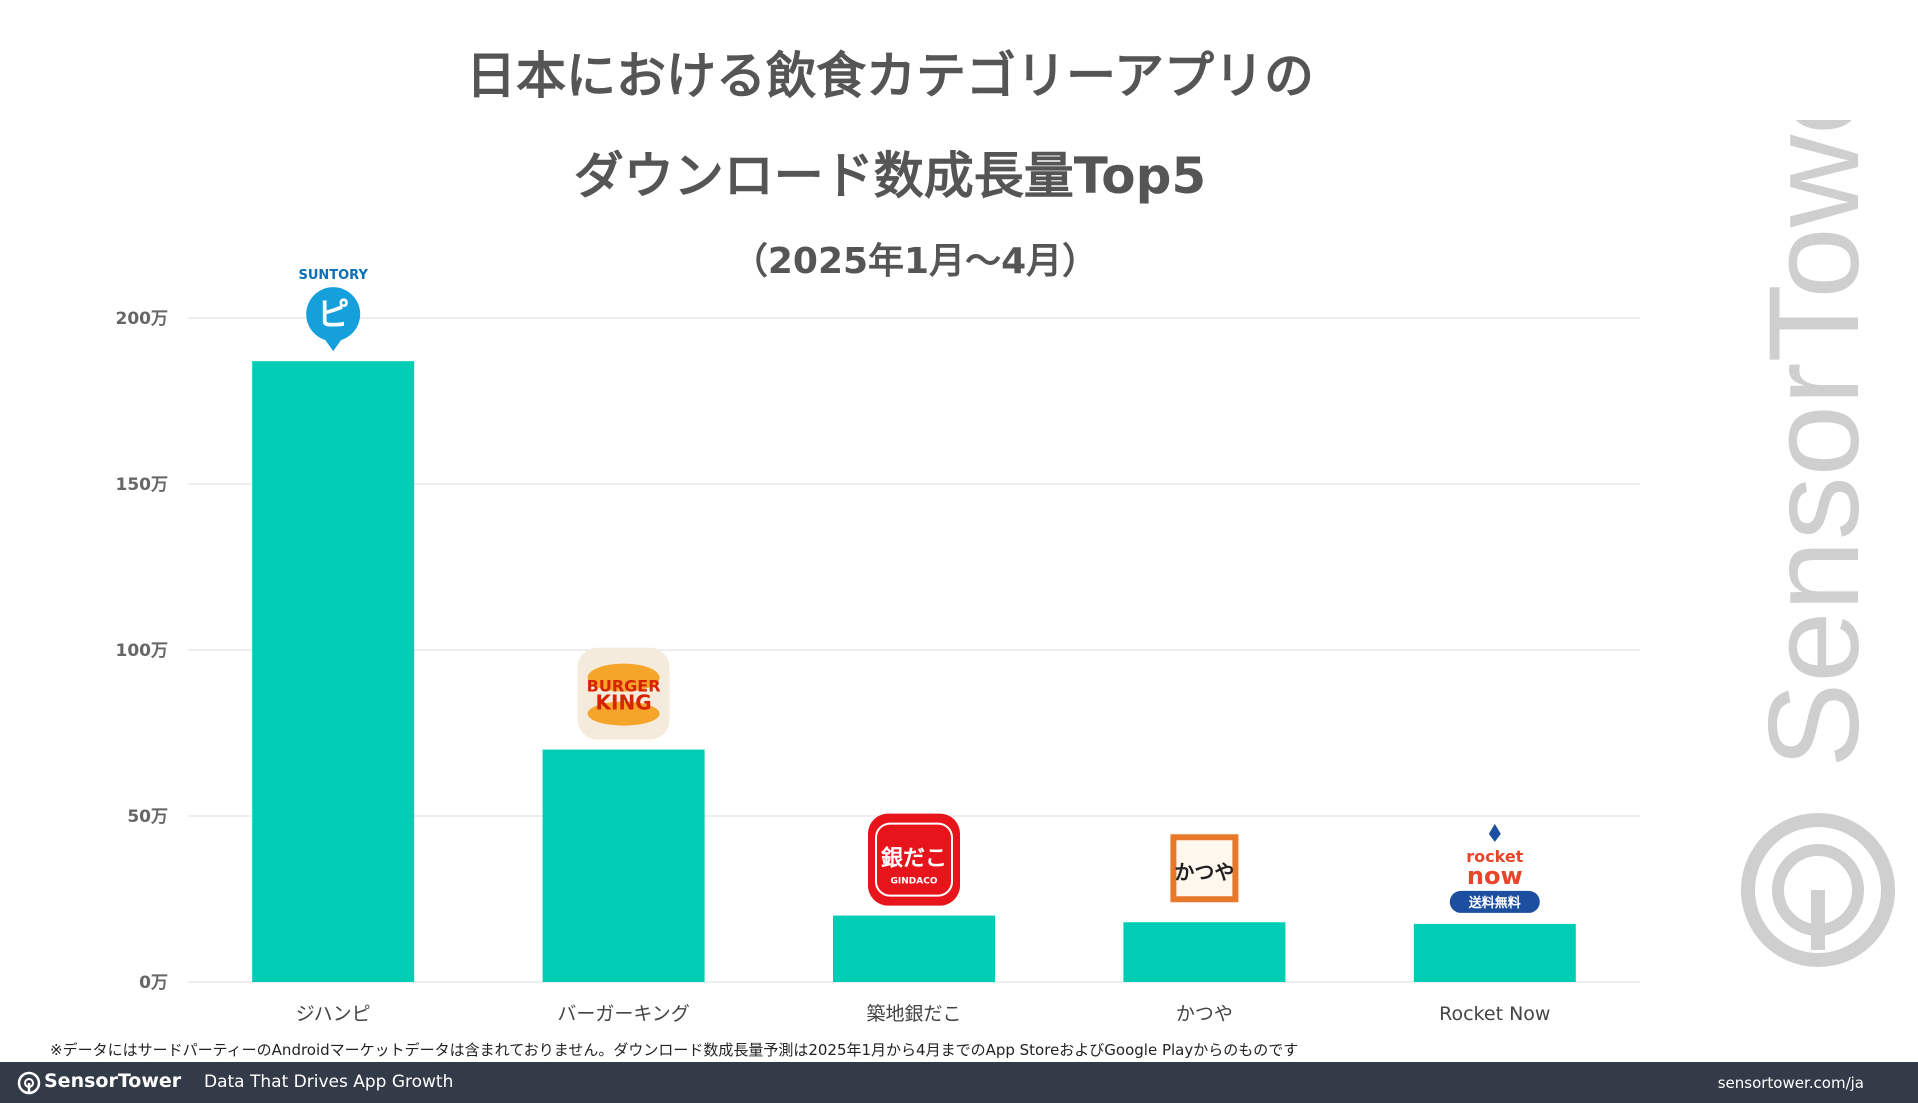 Image resolution: width=1918 pixels, height=1103 pixels. What do you see at coordinates (914, 882) in the screenshot?
I see `svg-text: GINDACO` at bounding box center [914, 882].